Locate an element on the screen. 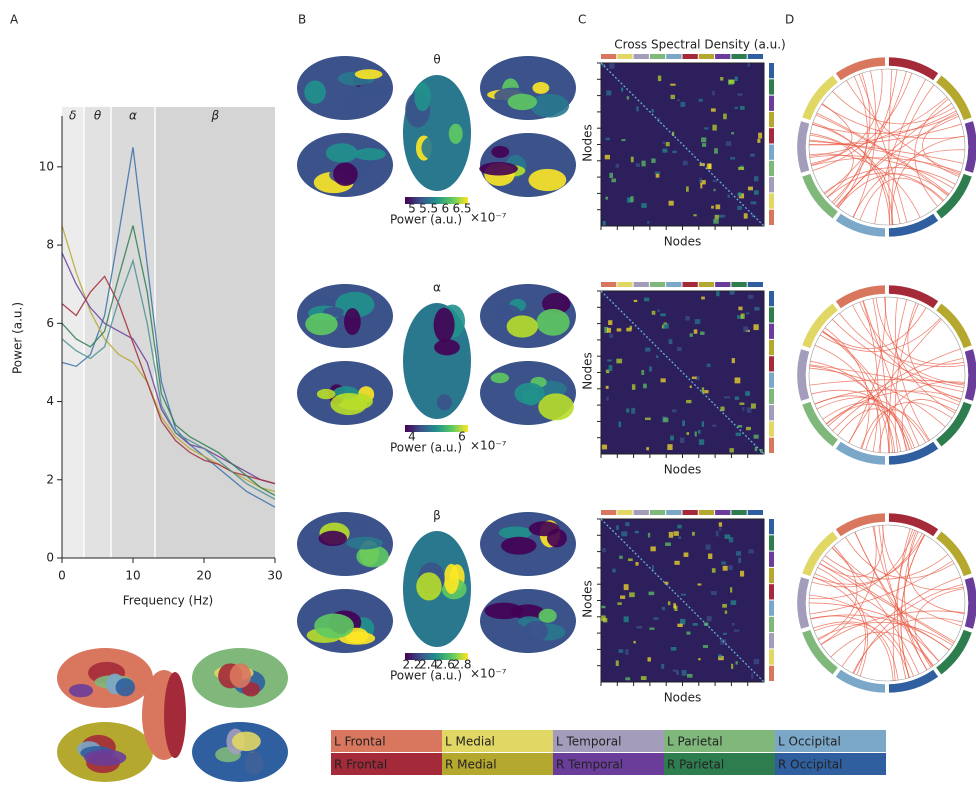 This screenshot has width=976, height=791. spectrum-line is located at coordinates (168, 359).